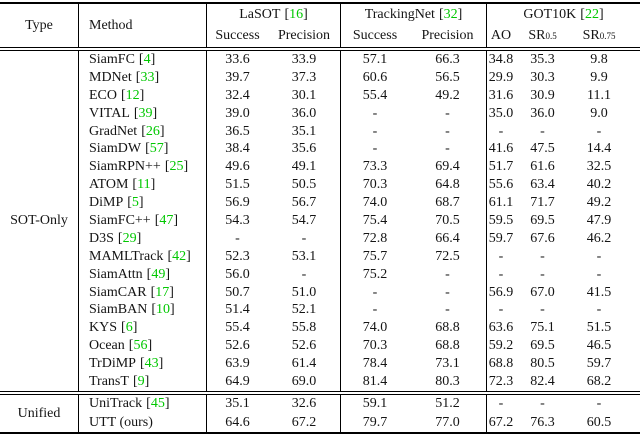  I want to click on group-header-lasot: LaSOT[16], so click(273, 14).